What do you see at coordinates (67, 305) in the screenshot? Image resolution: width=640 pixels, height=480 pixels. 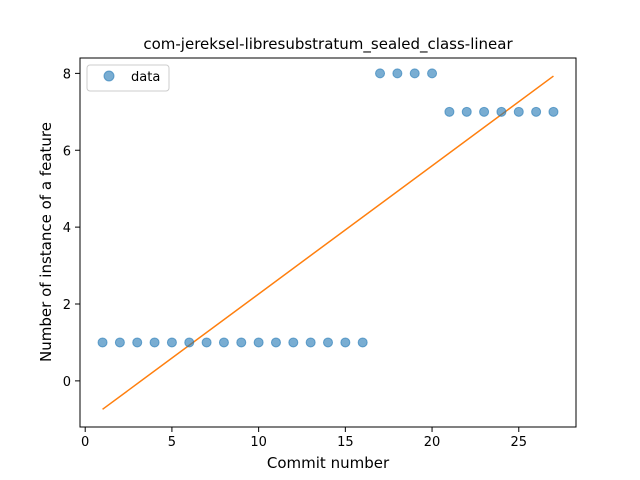 I see `y-tick-label: 2` at bounding box center [67, 305].